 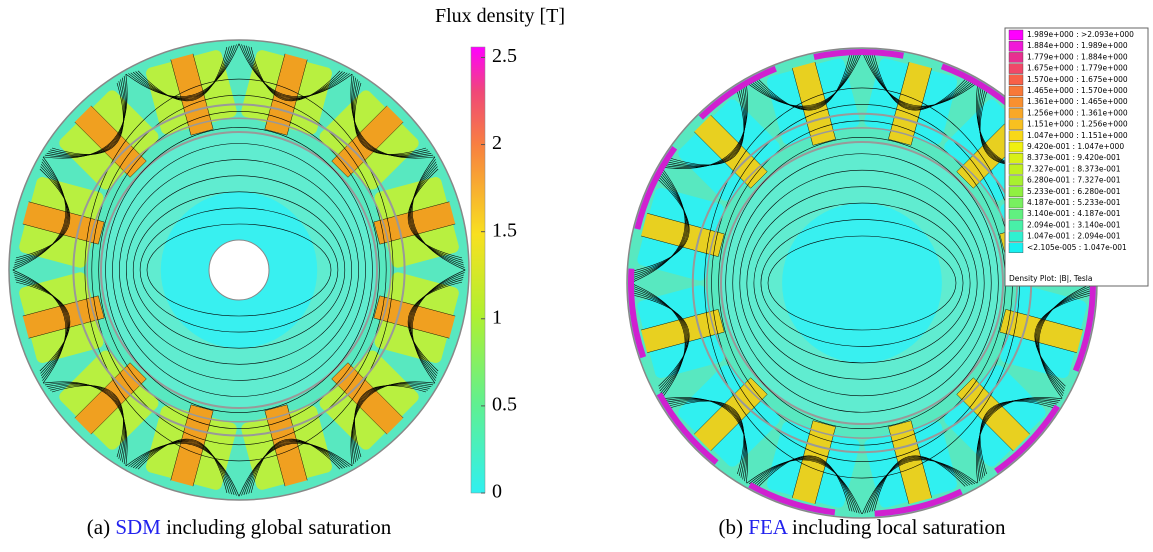 I want to click on colorbar-tick-label: 2.5, so click(x=504, y=56).